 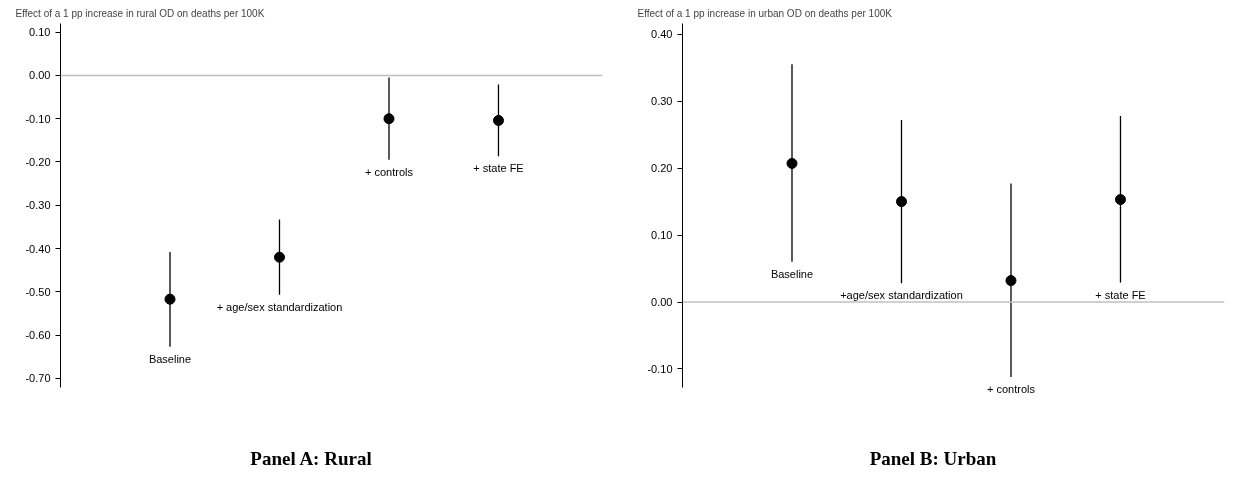 What do you see at coordinates (38, 205) in the screenshot?
I see `y-tick-label: -0.30` at bounding box center [38, 205].